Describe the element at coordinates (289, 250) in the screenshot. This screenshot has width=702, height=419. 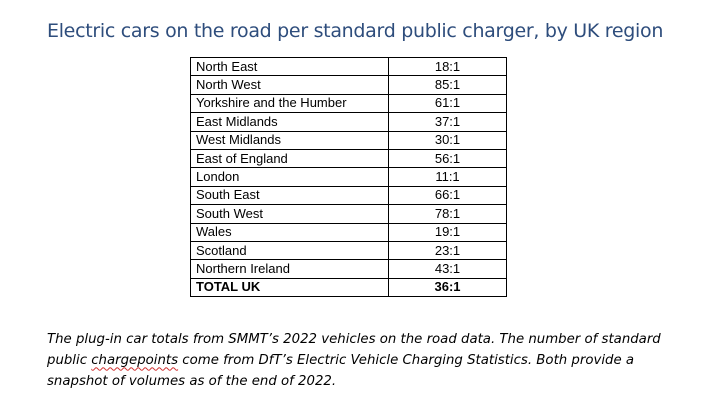
I see `region-cell: Scotland` at that location.